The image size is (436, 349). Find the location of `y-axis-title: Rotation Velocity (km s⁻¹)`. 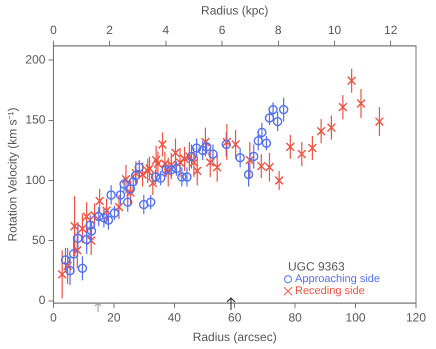

y-axis-title: Rotation Velocity (km s⁻¹) is located at coordinates (13, 174).